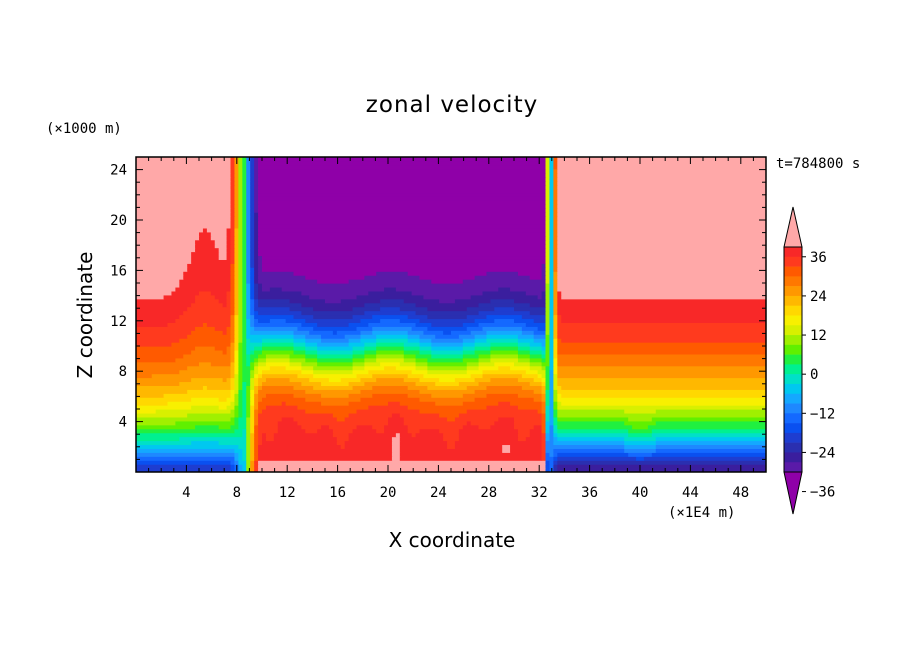  Describe the element at coordinates (822, 493) in the screenshot. I see `colorbar-tick-label: −36` at that location.